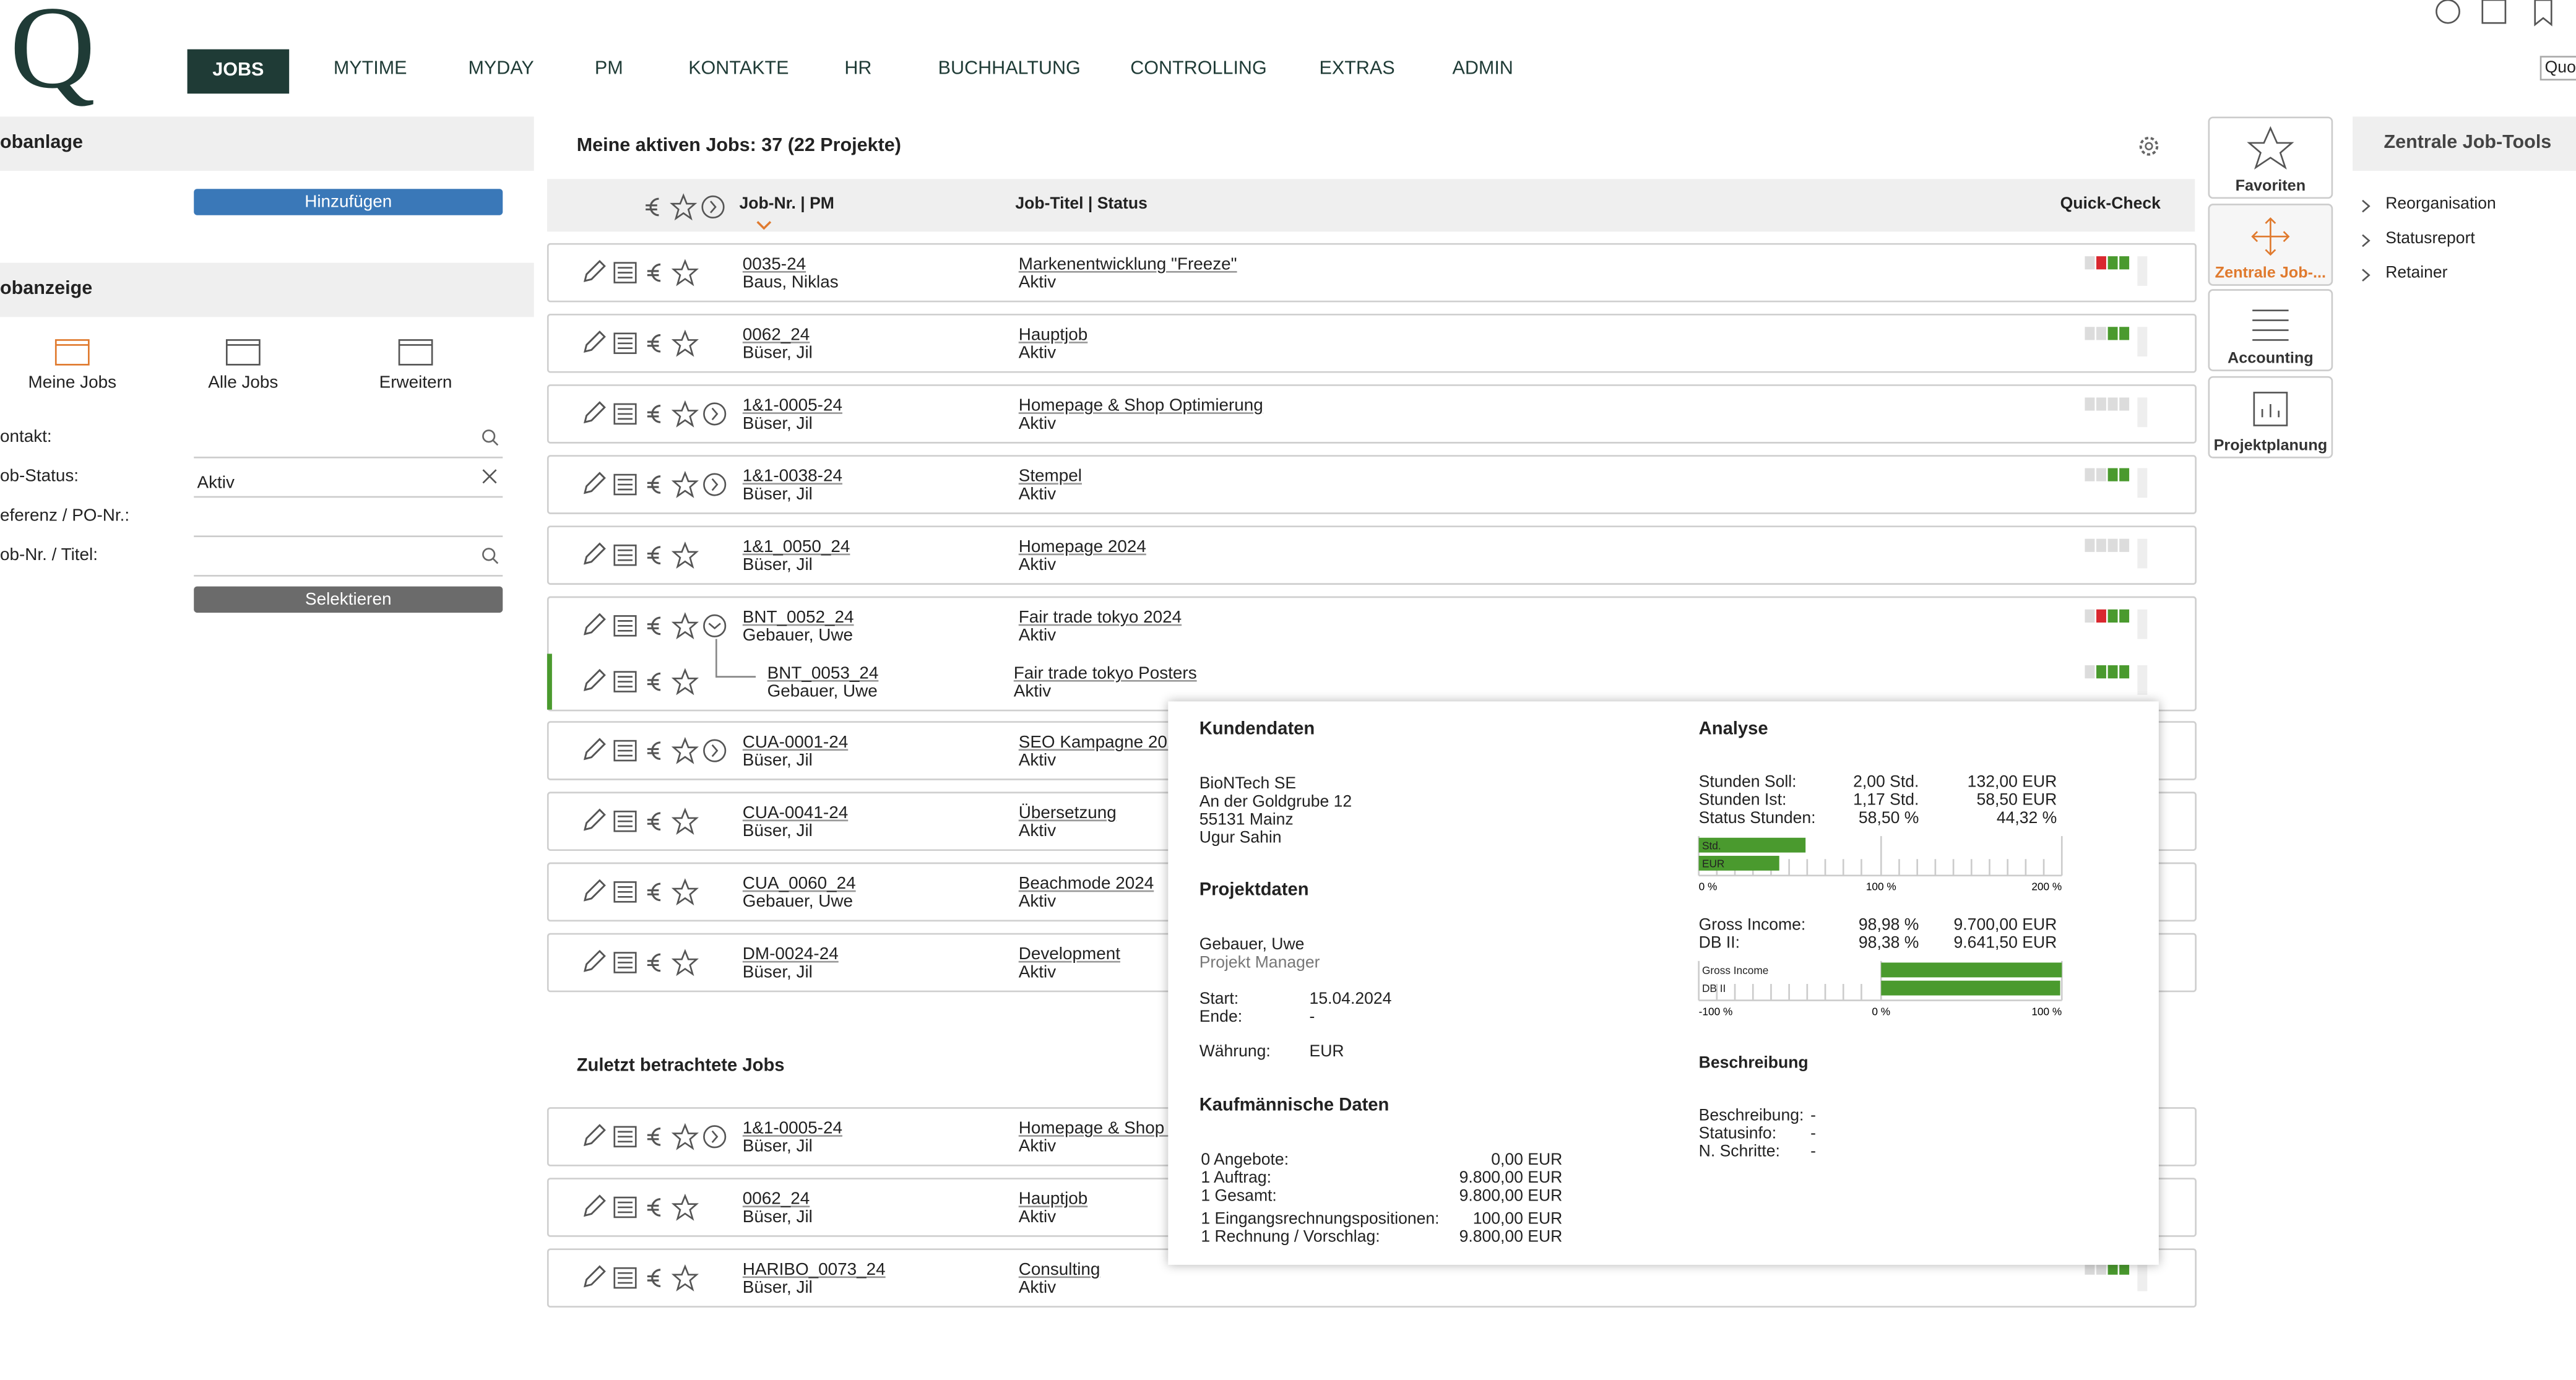 This screenshot has height=1380, width=2576. What do you see at coordinates (1086, 884) in the screenshot?
I see `job-title: Beachmode 2024` at bounding box center [1086, 884].